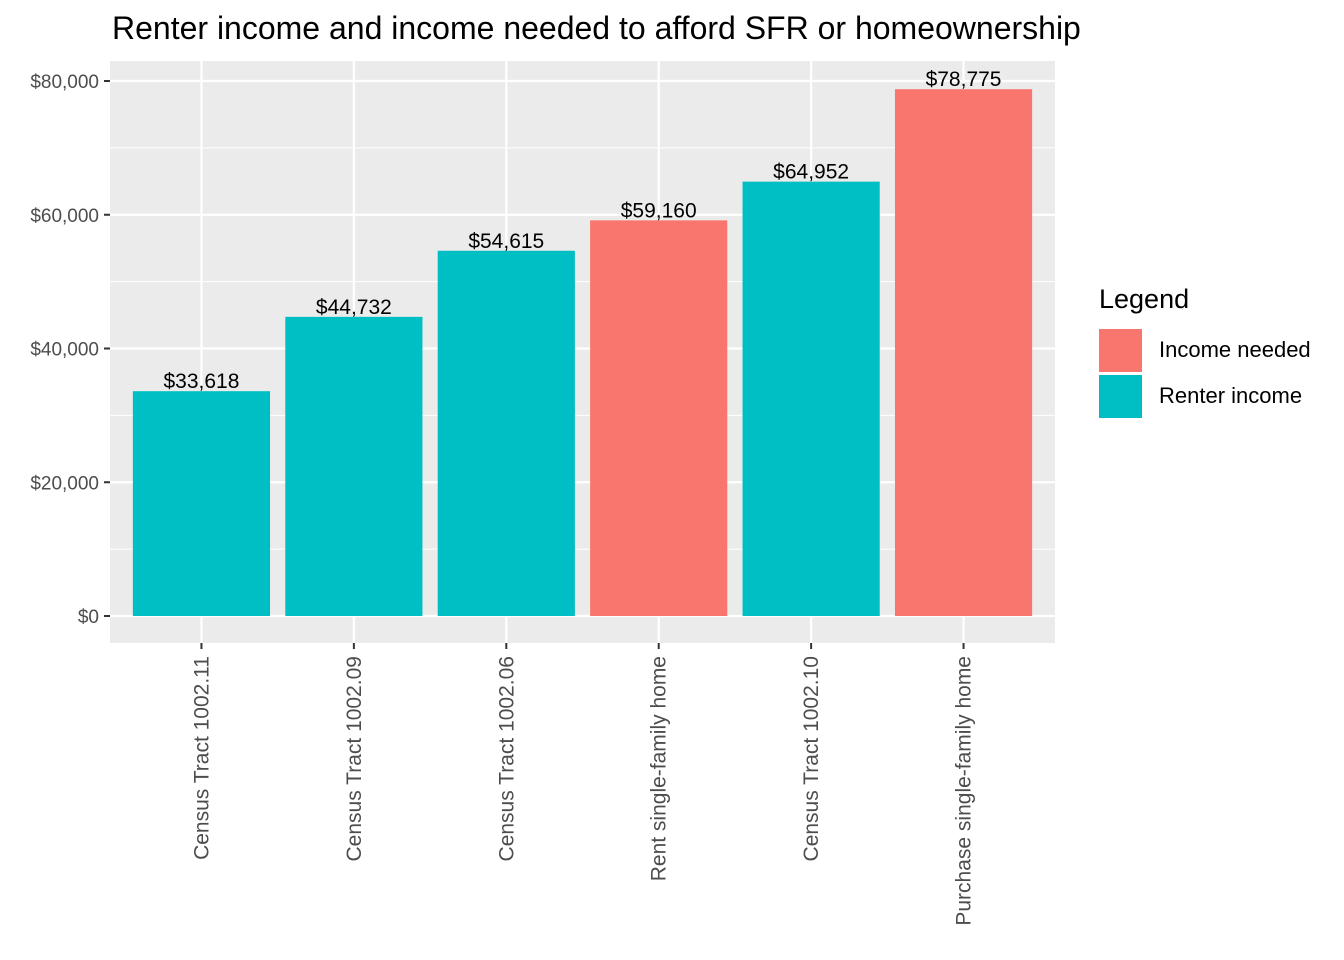  What do you see at coordinates (1144, 299) in the screenshot?
I see `legend-title: Legend` at bounding box center [1144, 299].